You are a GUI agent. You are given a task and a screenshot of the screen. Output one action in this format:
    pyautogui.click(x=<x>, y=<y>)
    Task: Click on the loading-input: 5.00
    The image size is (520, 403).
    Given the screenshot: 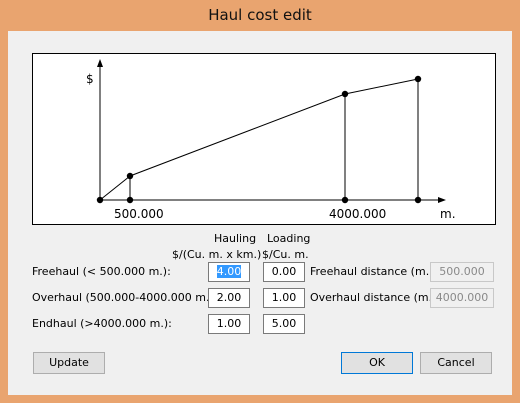 What is the action you would take?
    pyautogui.click(x=284, y=324)
    